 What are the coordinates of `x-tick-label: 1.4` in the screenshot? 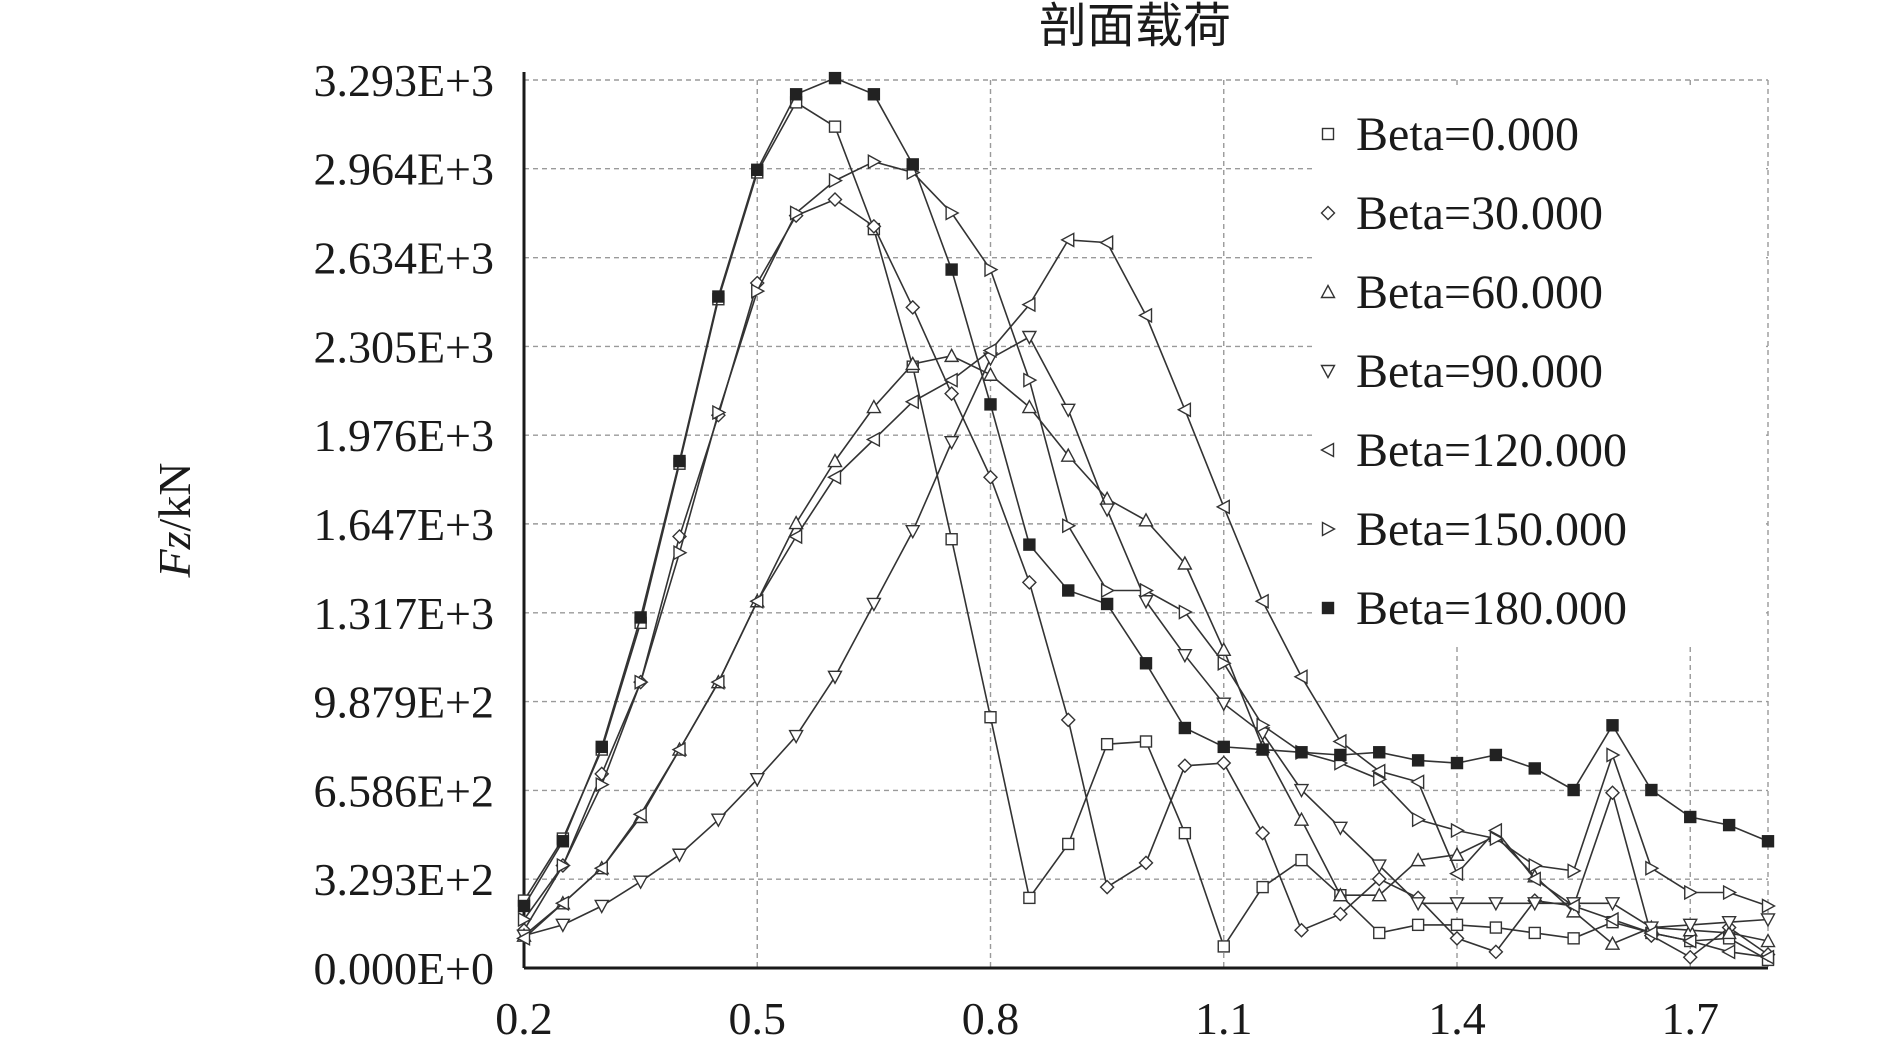 It's located at (1457, 1018).